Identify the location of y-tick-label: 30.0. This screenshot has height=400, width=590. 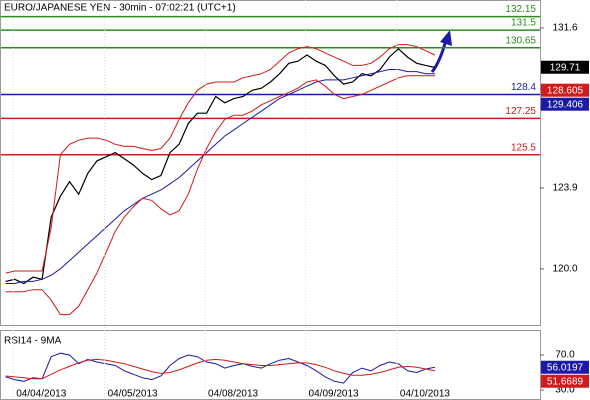
(565, 390).